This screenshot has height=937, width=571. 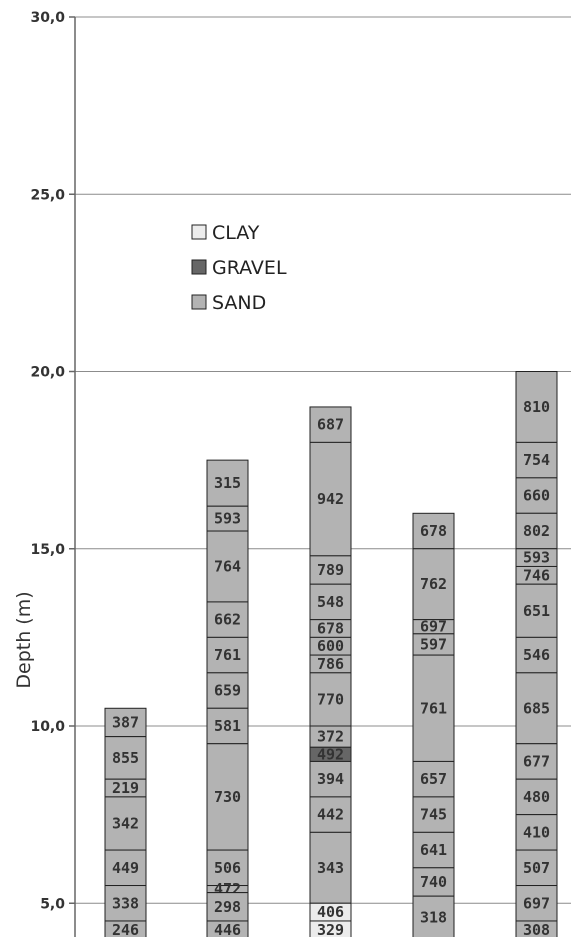 I want to click on layer-label: 697, so click(x=536, y=903).